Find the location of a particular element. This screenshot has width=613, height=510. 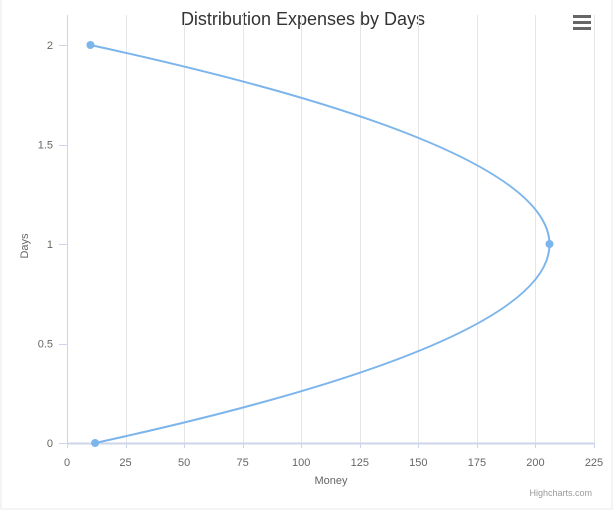

context-menu-button is located at coordinates (582, 22).